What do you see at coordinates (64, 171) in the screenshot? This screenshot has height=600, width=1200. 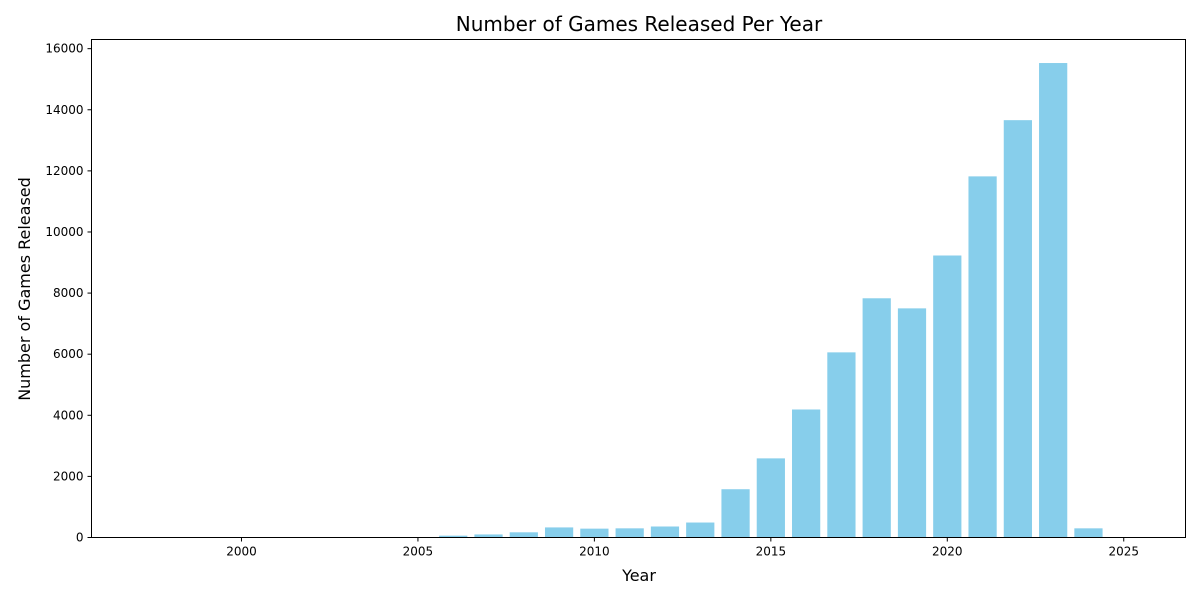 I see `y-tick-label: 12000` at bounding box center [64, 171].